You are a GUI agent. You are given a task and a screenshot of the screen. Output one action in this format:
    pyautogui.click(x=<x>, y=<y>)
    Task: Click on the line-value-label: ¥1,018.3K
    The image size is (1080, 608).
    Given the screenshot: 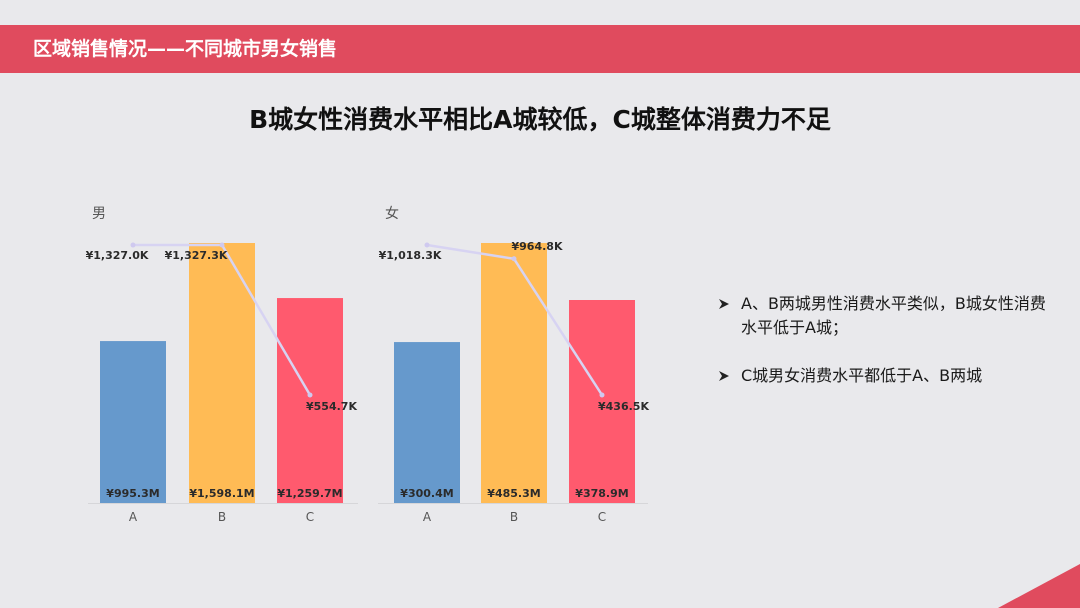 What is the action you would take?
    pyautogui.click(x=410, y=255)
    